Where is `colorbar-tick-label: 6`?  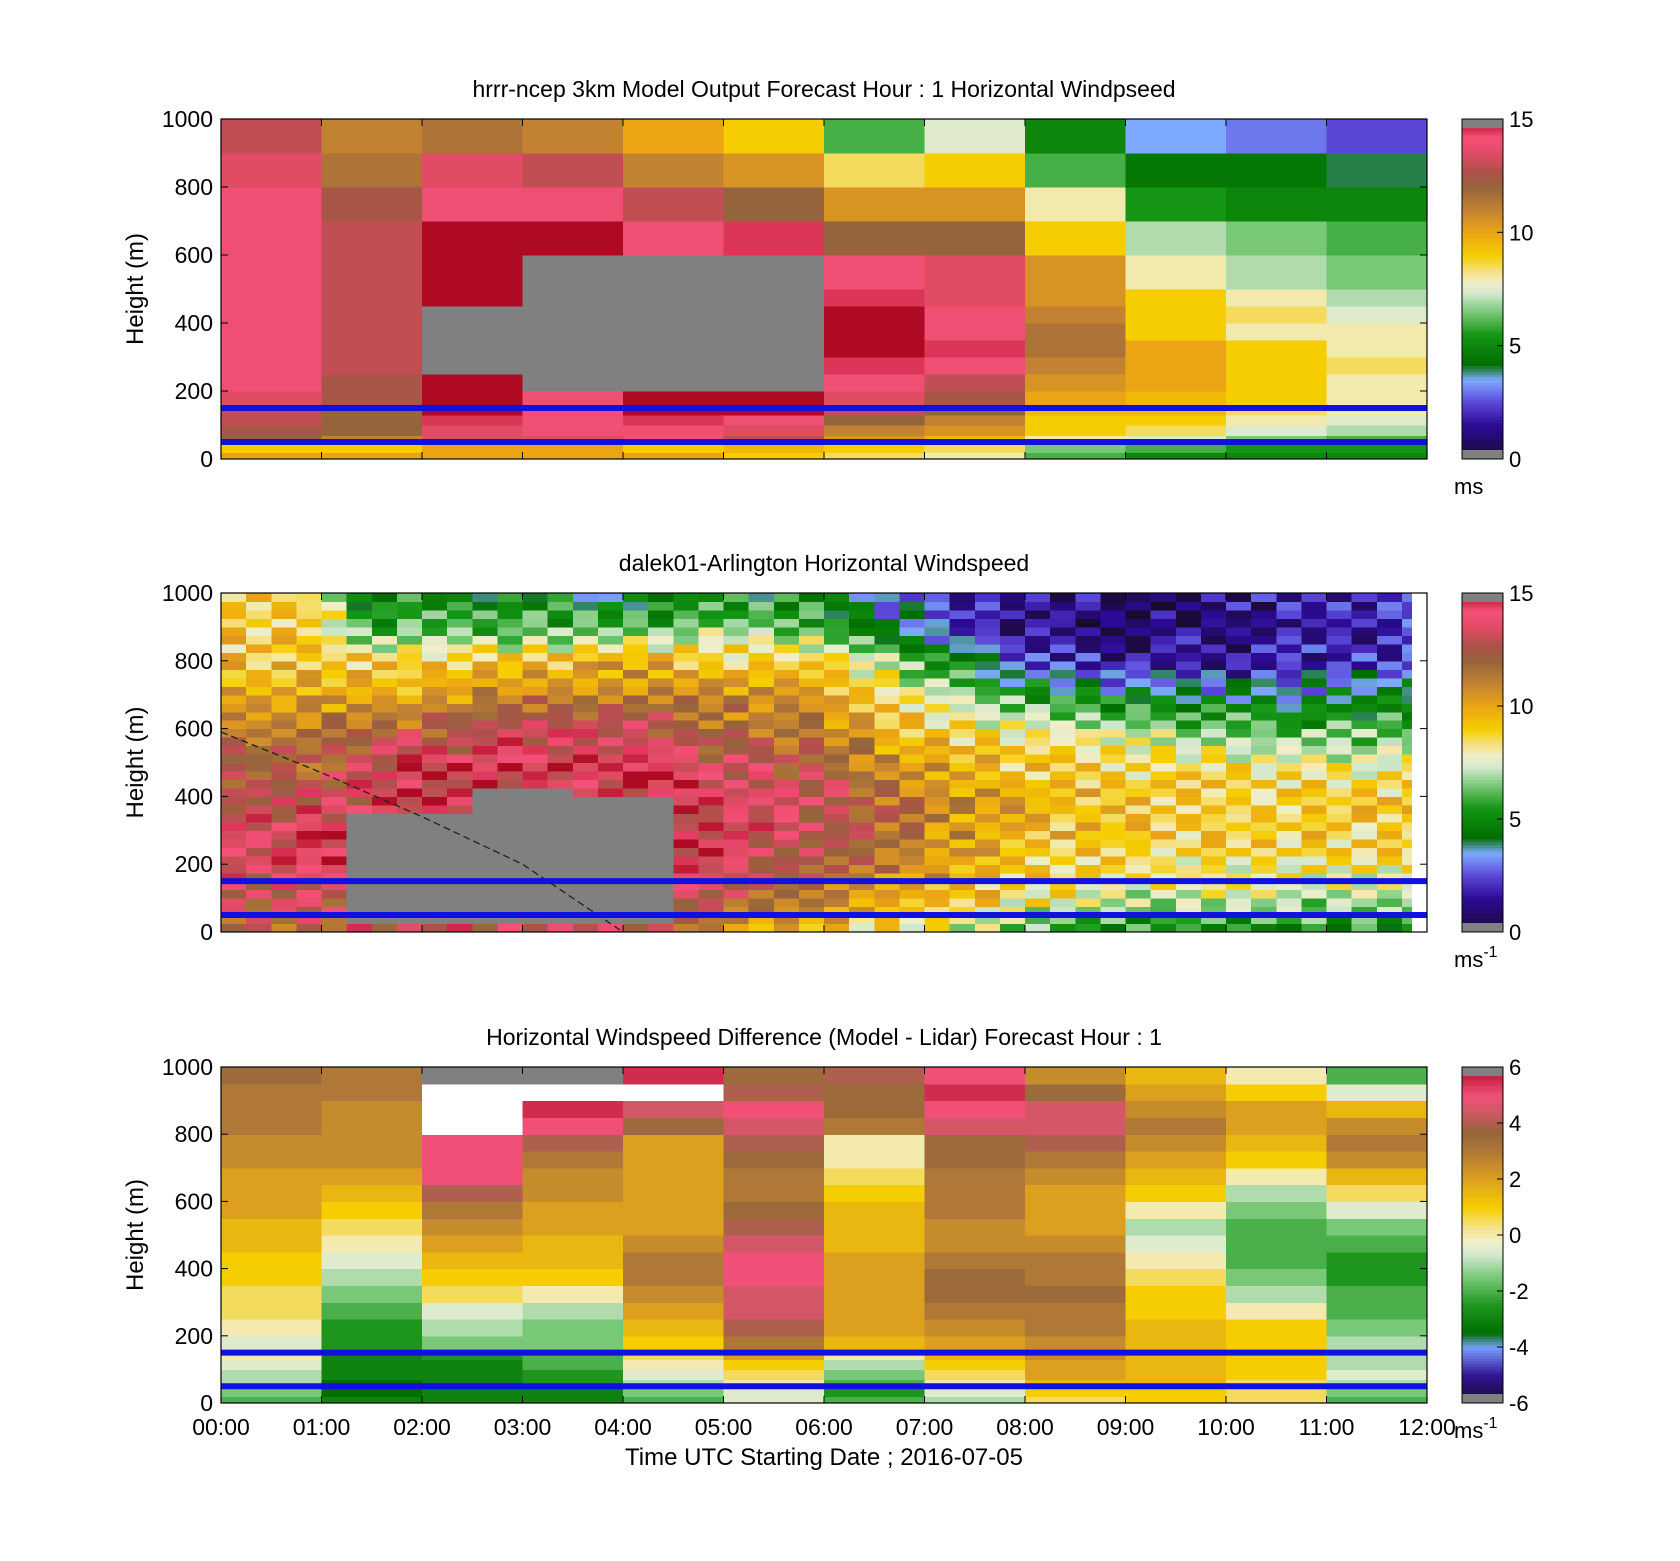
colorbar-tick-label: 6 is located at coordinates (1515, 1067).